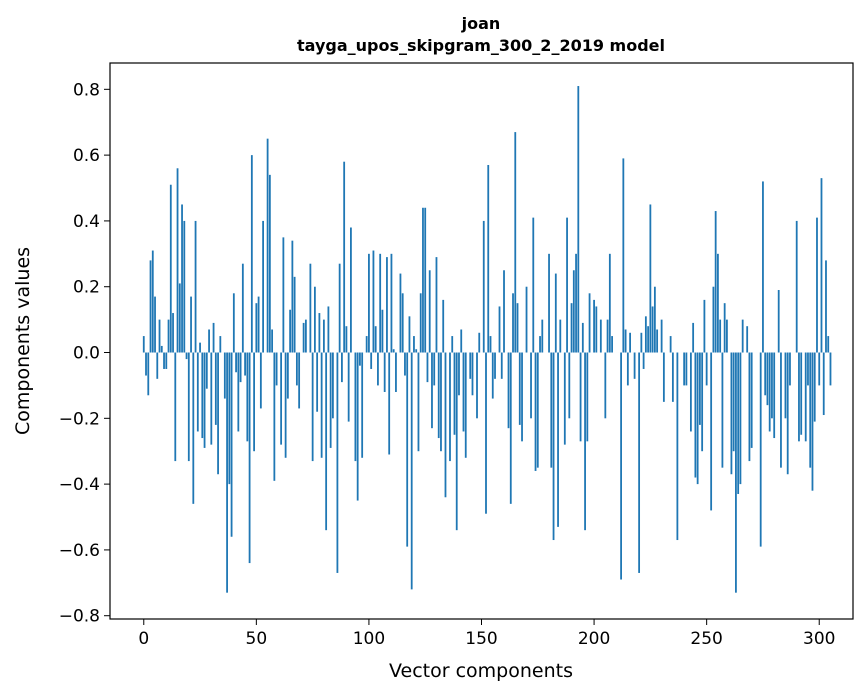 This screenshot has width=867, height=696. I want to click on y-tick-label: −0.8, so click(79, 617).